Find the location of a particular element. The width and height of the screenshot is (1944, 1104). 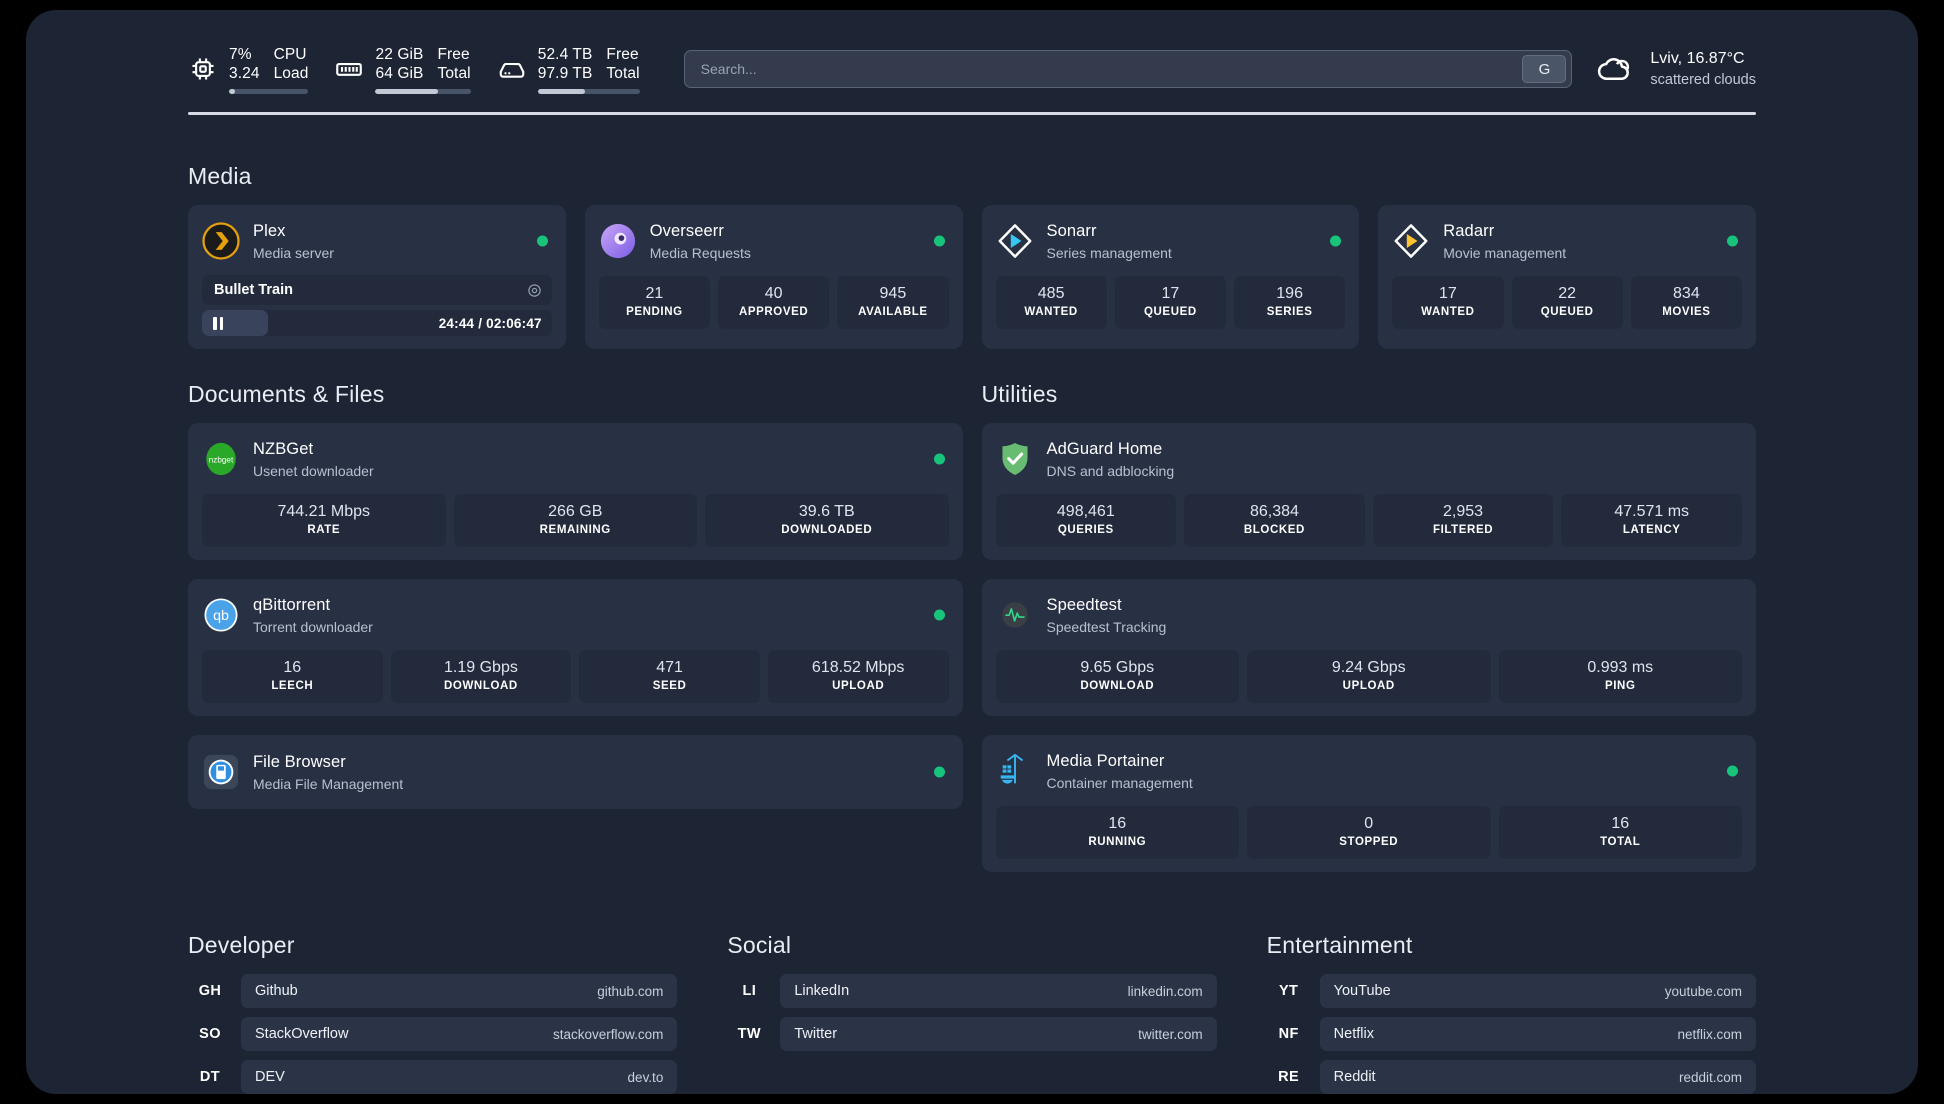

search-box: G is located at coordinates (1128, 69).